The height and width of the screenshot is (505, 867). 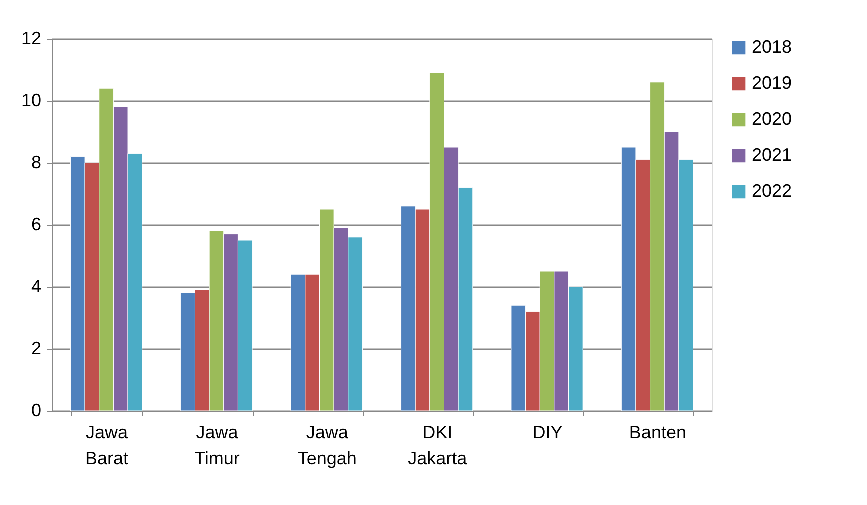 What do you see at coordinates (217, 445) in the screenshot?
I see `x-tick-label: Jawa Timur` at bounding box center [217, 445].